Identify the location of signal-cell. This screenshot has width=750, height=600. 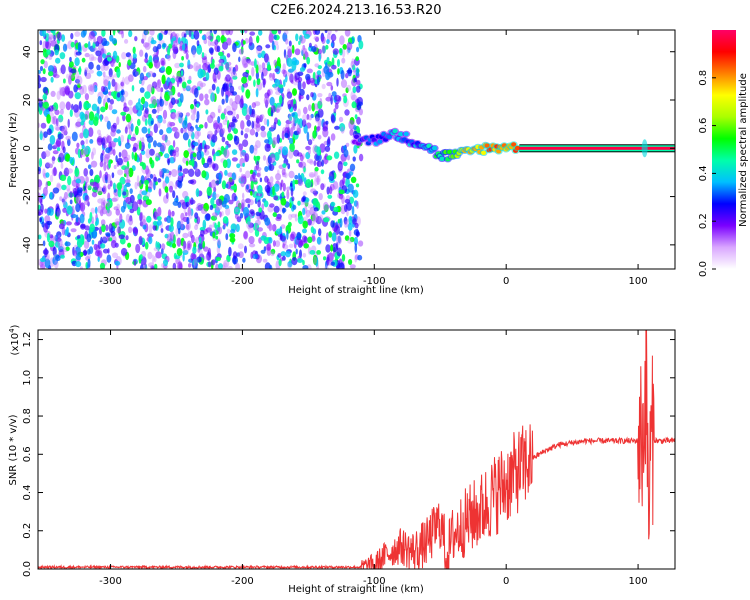
(380, 141).